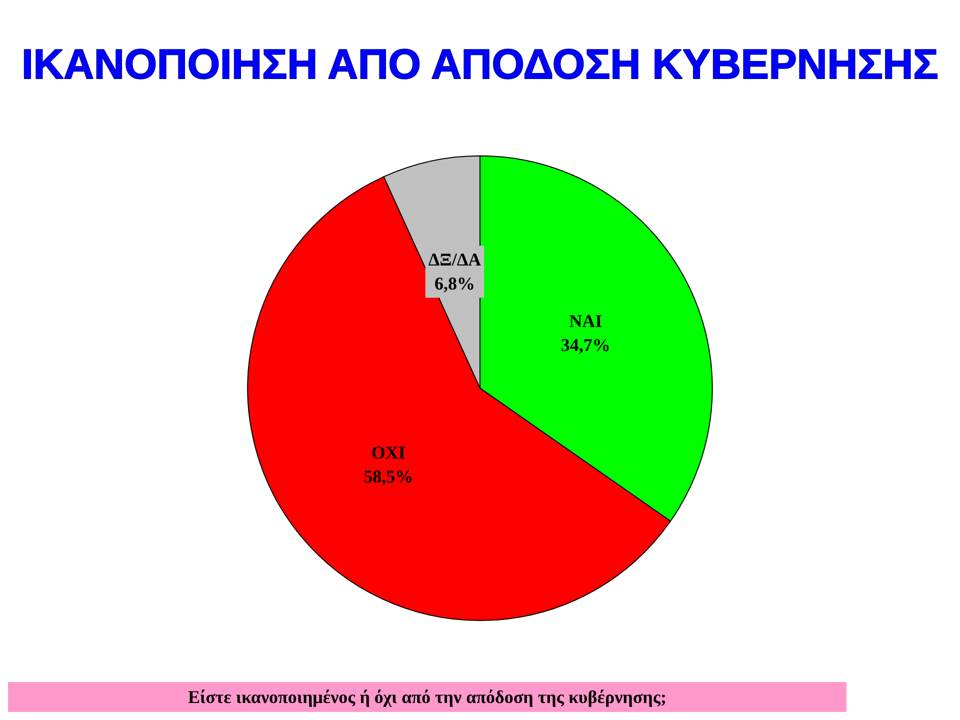 Image resolution: width=960 pixels, height=720 pixels. Describe the element at coordinates (480, 64) in the screenshot. I see `chart-title: ΙΚΑΝΟΠΟΙΗΣΗ ΑΠΟ ΑΠΟΔΟΣΗ ΚΥΒΕΡΝΗΣΗΣ` at that location.